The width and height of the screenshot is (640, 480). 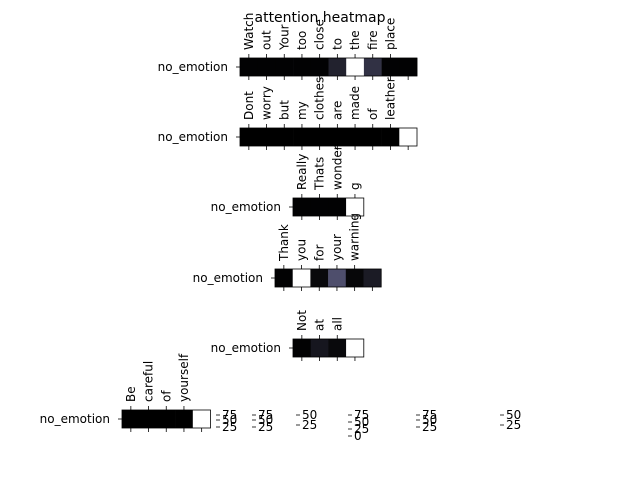 What do you see at coordinates (373, 40) in the screenshot?
I see `token-label: fire` at bounding box center [373, 40].